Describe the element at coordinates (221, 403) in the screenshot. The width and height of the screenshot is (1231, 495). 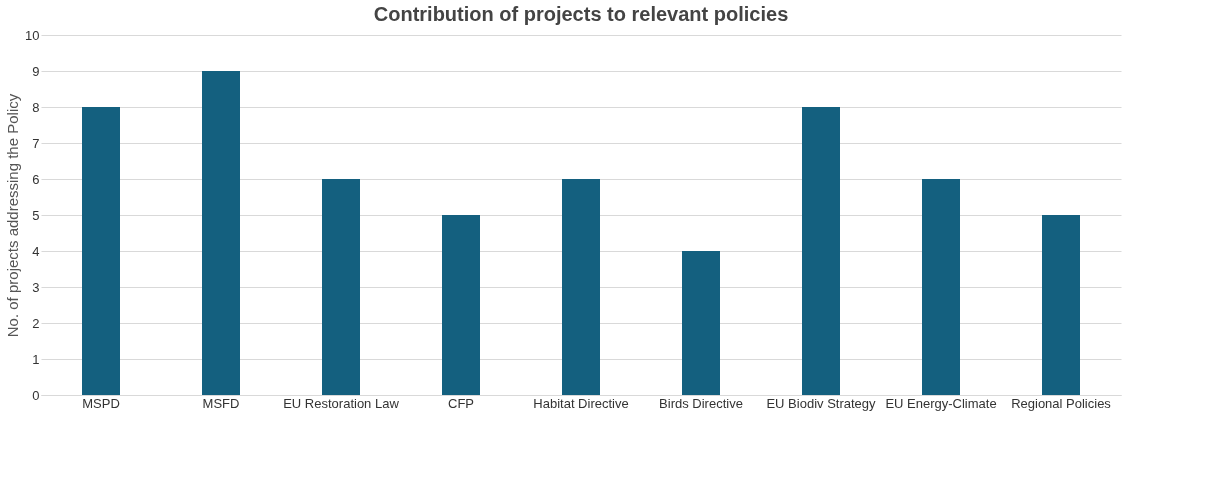
I see `x-tick-label: MSFD` at that location.